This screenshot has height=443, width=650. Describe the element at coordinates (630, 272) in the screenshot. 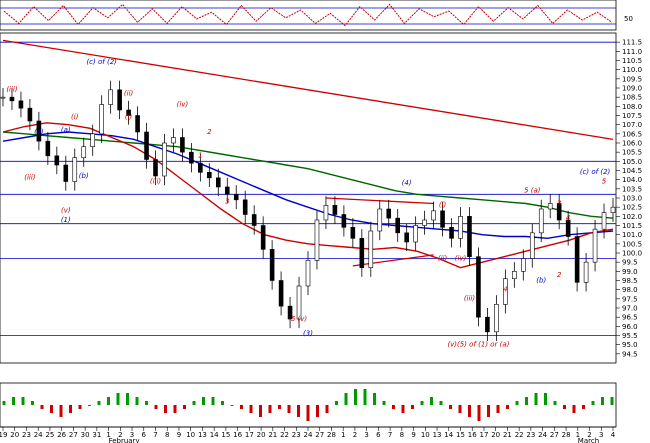

I see `y-tick-label: 99.0` at that location.